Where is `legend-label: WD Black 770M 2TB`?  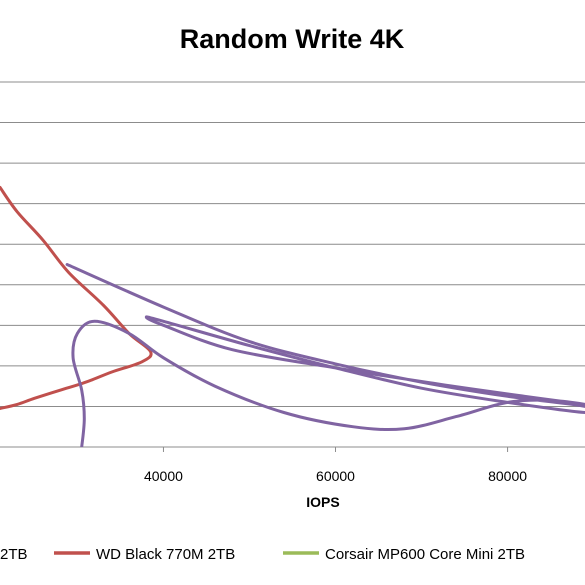 legend-label: WD Black 770M 2TB is located at coordinates (165, 554).